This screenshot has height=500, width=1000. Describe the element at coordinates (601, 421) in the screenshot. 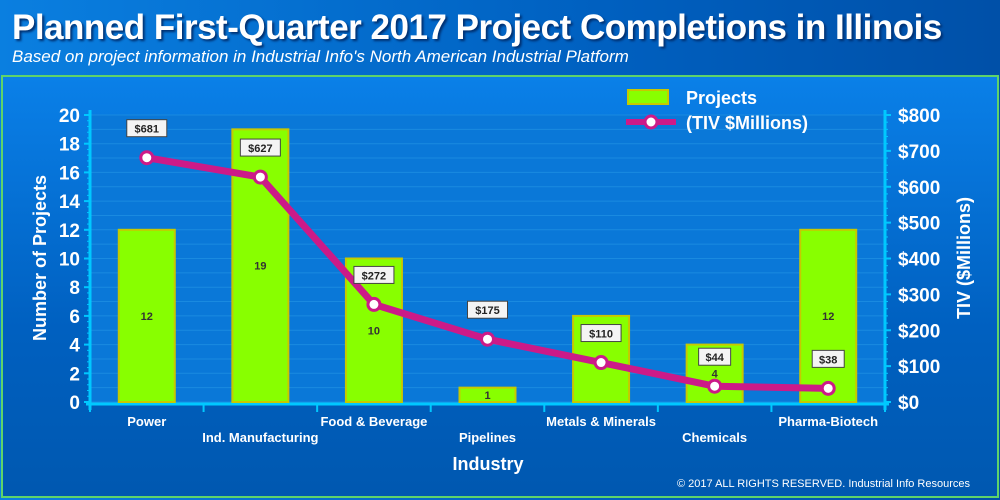

I see `x-tick-label: Metals & Minerals` at that location.